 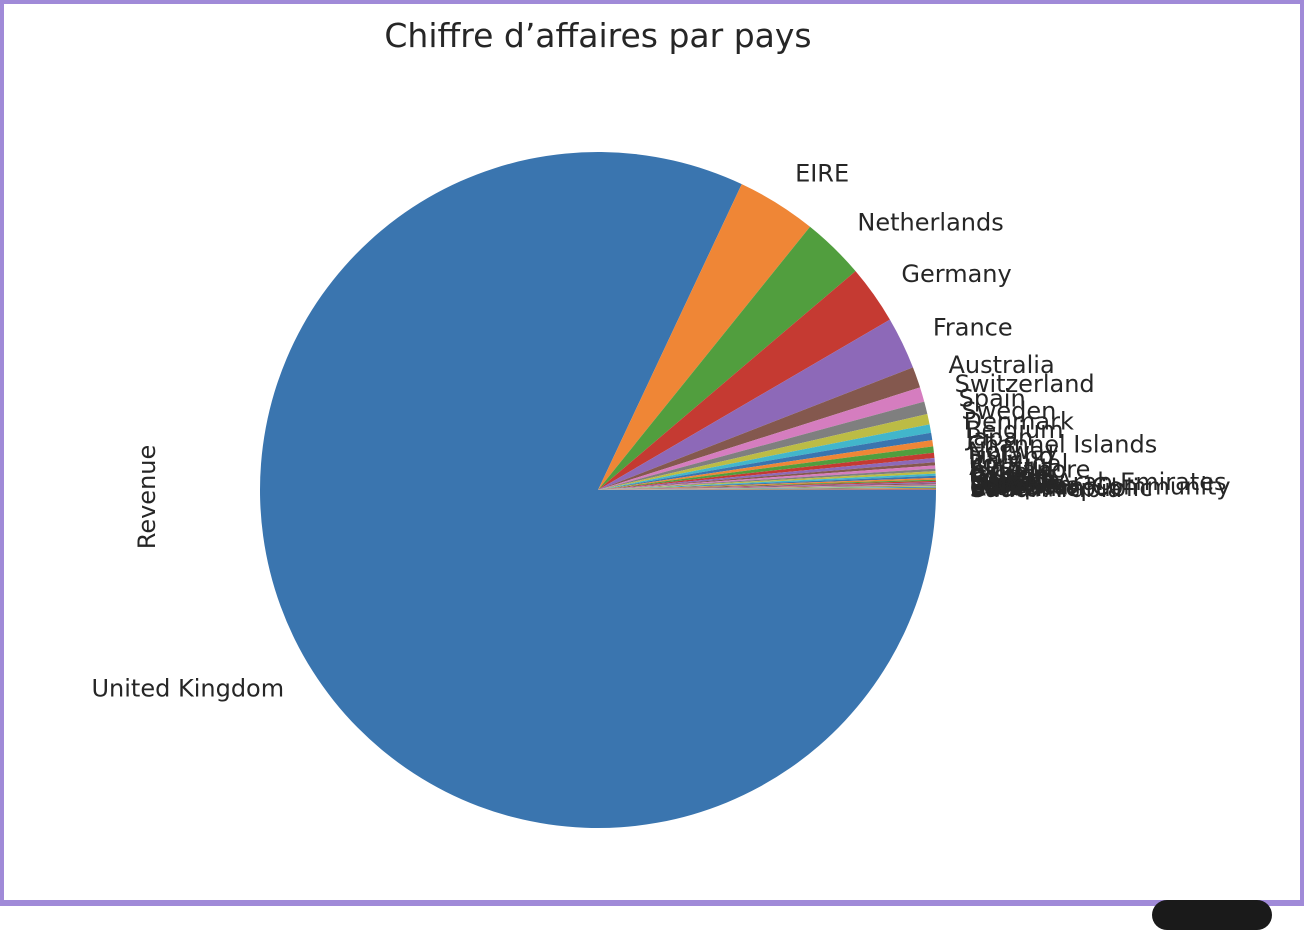 I want to click on y-axis-label: Revenue, so click(x=147, y=497).